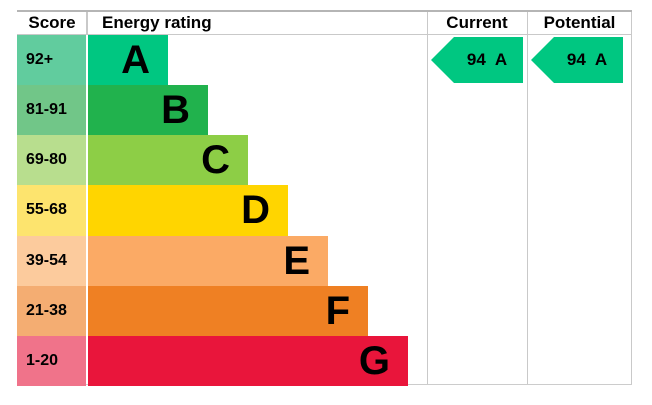  I want to click on current-rating-band: A, so click(501, 59).